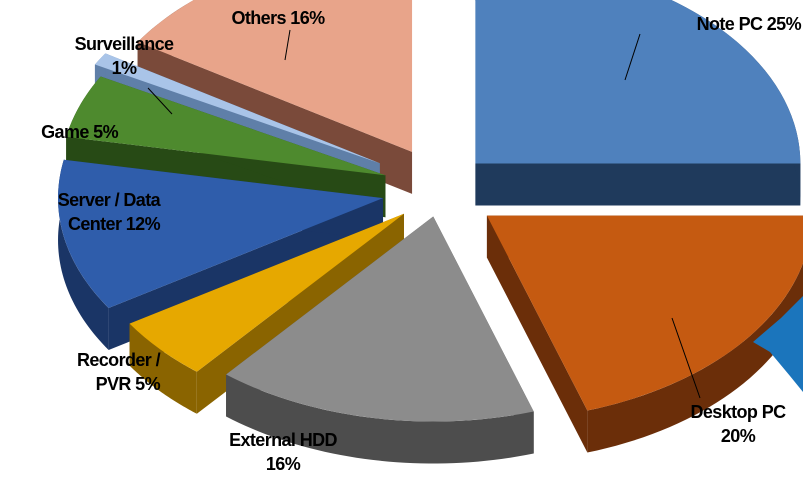 The image size is (803, 479). Describe the element at coordinates (738, 412) in the screenshot. I see `slice-label-line: Desktop PC` at that location.